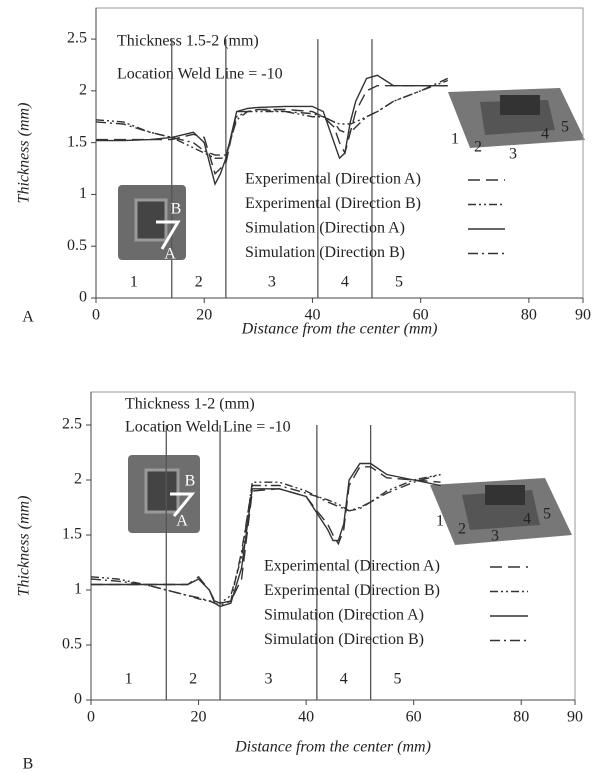  Describe the element at coordinates (159, 359) in the screenshot. I see `inset-photo` at that location.